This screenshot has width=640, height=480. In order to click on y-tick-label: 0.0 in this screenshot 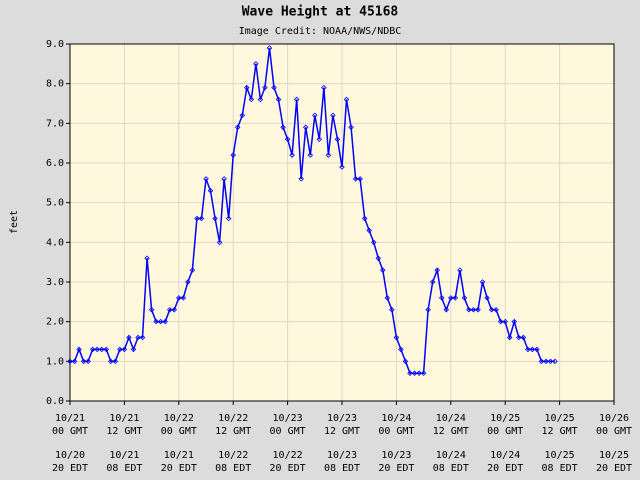, I will do `click(55, 401)`.